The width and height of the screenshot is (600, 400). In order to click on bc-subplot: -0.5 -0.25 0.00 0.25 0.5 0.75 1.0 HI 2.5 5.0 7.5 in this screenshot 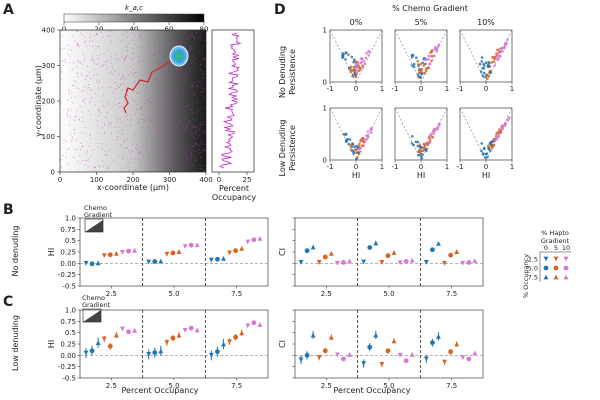, I will do `click(158, 256)`.